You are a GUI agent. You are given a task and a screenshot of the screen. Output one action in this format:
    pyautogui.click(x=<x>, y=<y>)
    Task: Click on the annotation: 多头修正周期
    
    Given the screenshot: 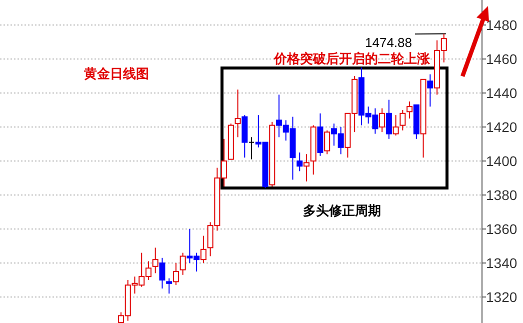 What is the action you would take?
    pyautogui.click(x=342, y=210)
    